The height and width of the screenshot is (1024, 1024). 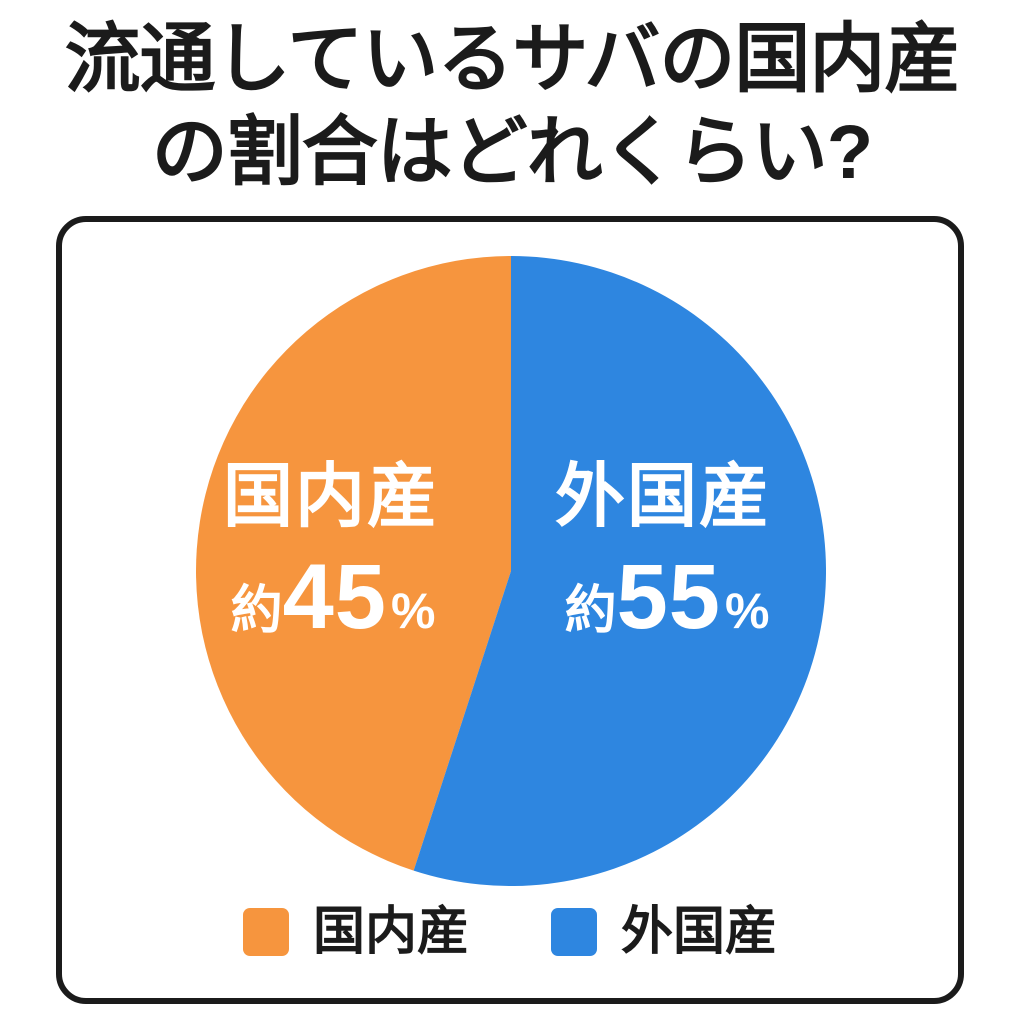 I want to click on legend-label-domestic: 国内産, so click(x=390, y=932).